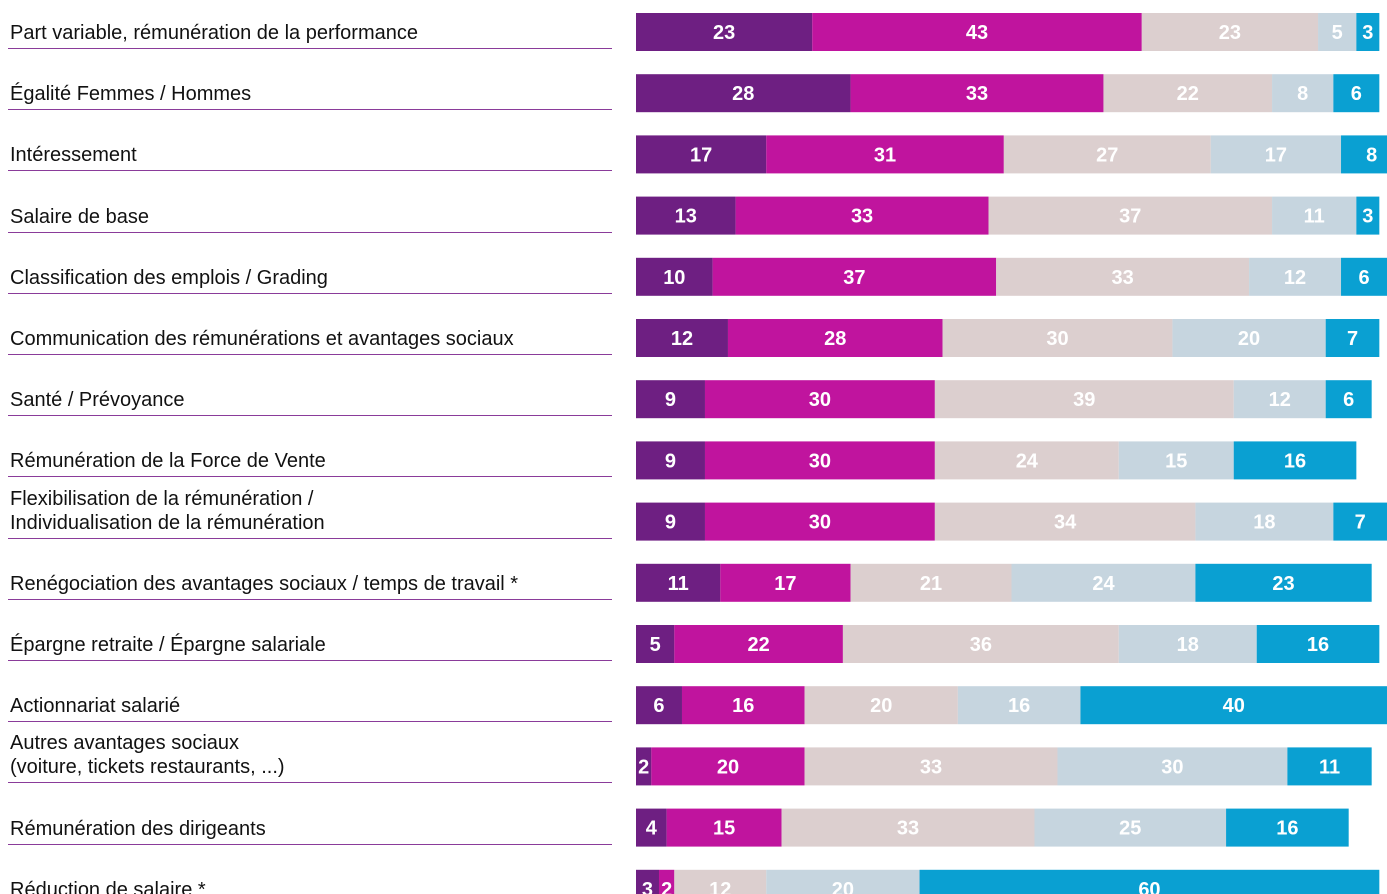 The height and width of the screenshot is (894, 1387). Describe the element at coordinates (1027, 461) in the screenshot. I see `value-label: 24` at that location.